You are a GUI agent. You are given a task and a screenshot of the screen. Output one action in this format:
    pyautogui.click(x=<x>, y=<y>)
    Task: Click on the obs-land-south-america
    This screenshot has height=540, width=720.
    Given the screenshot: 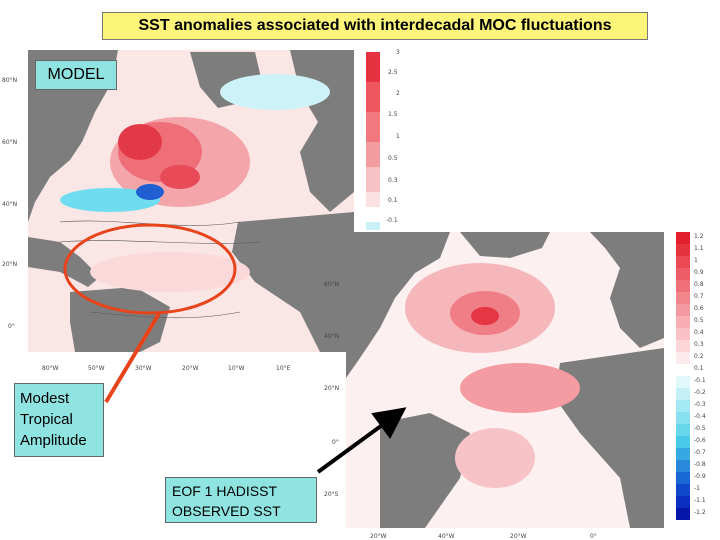 What is the action you would take?
    pyautogui.click(x=425, y=470)
    